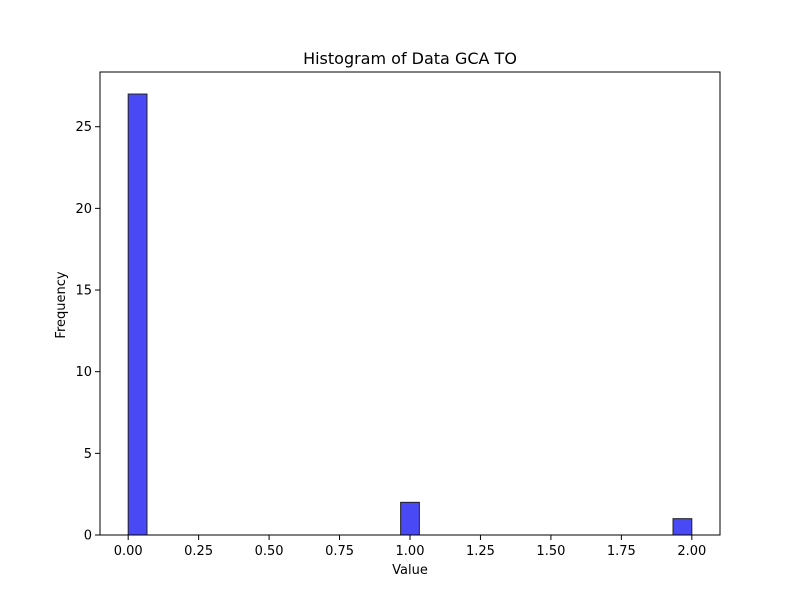  I want to click on x-tick-label: 0.75, so click(339, 551).